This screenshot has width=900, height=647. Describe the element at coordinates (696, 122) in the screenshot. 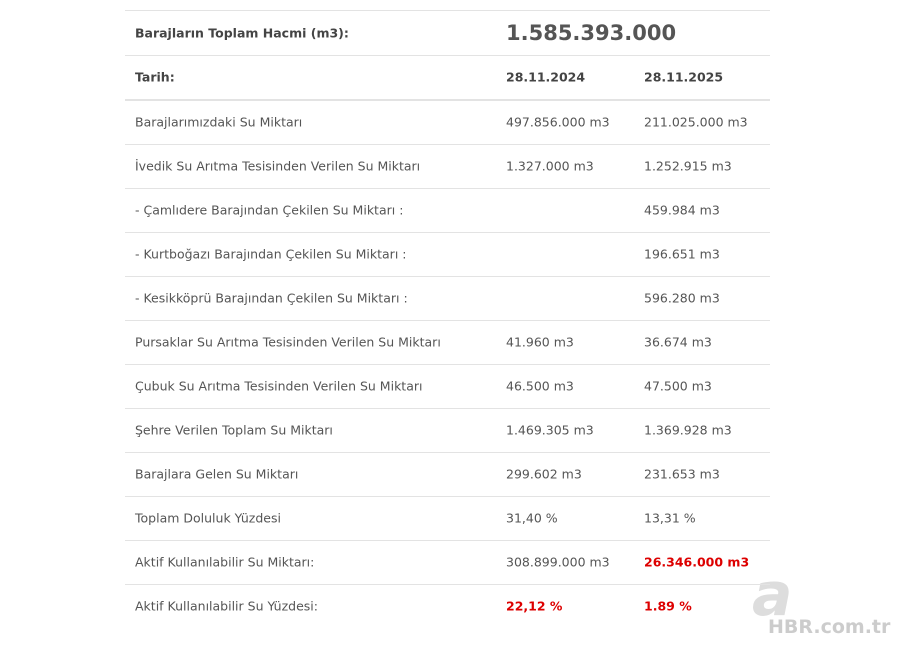

I see `row-value: 211.025.000 m3` at that location.